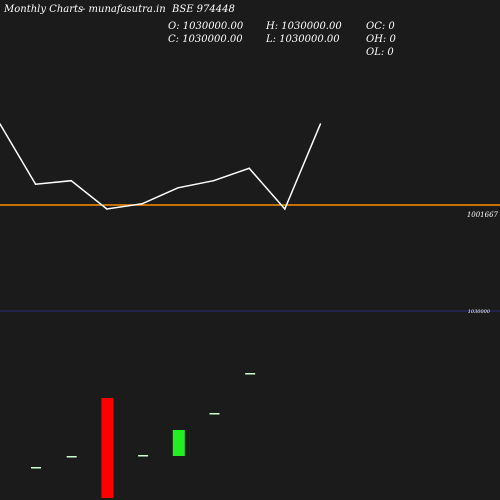  I want to click on source-label: - munafasutra.in, so click(124, 9).